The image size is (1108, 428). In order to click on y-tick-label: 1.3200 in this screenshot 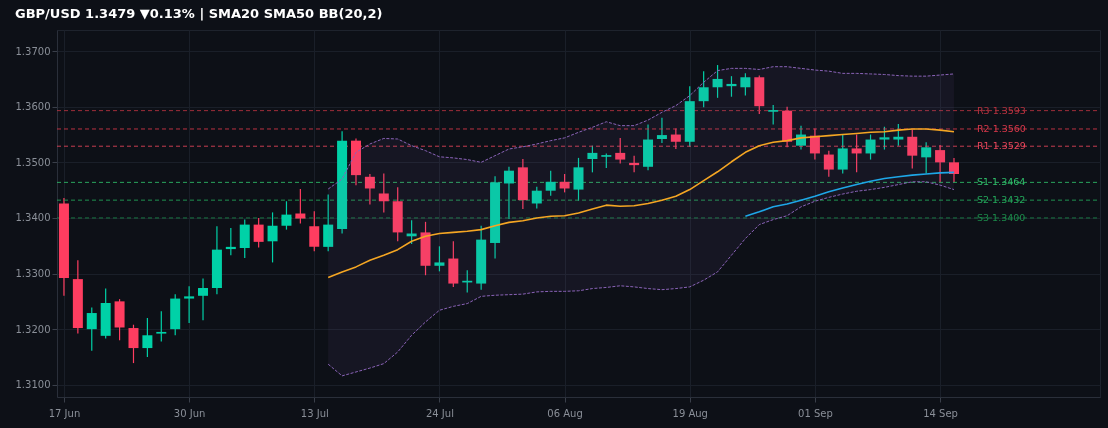, I will do `click(33, 329)`.